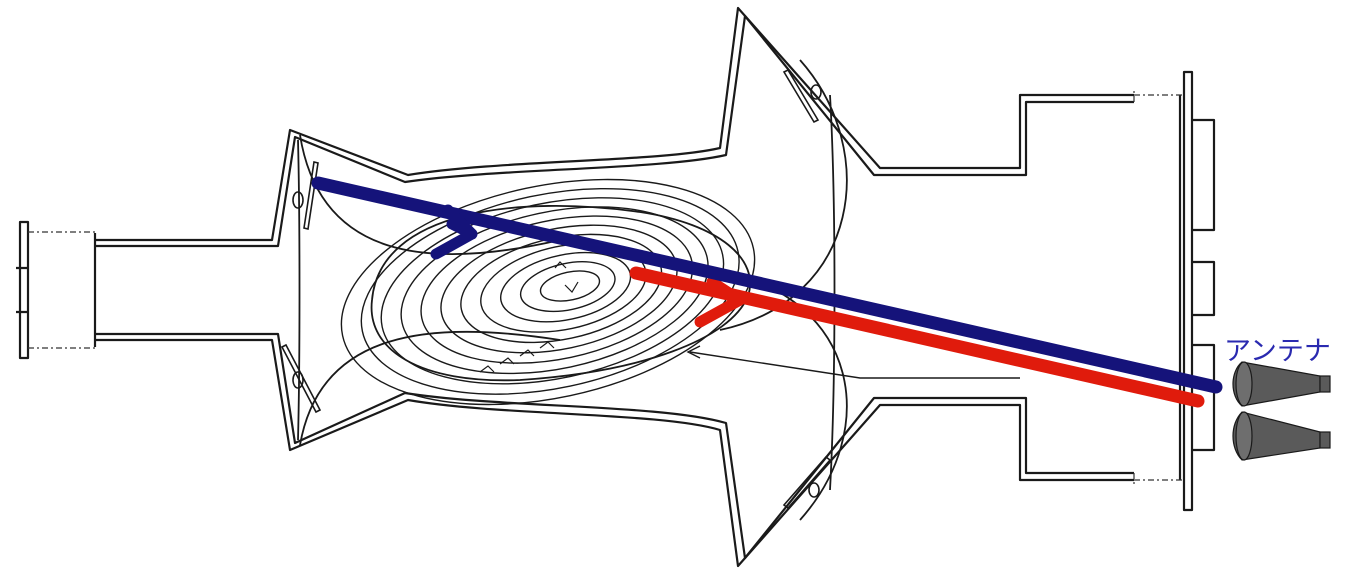  I want to click on transmission-line, so click(854, 365).